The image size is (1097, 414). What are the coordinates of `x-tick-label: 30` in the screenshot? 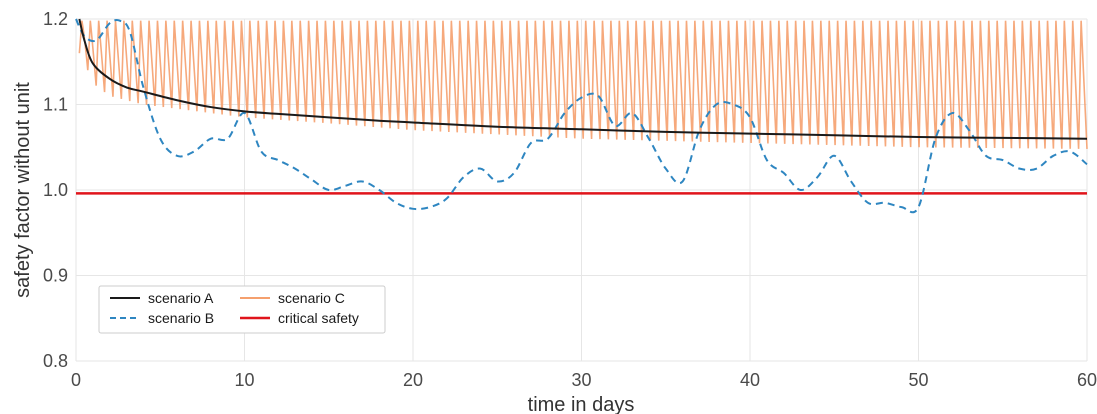 It's located at (581, 380).